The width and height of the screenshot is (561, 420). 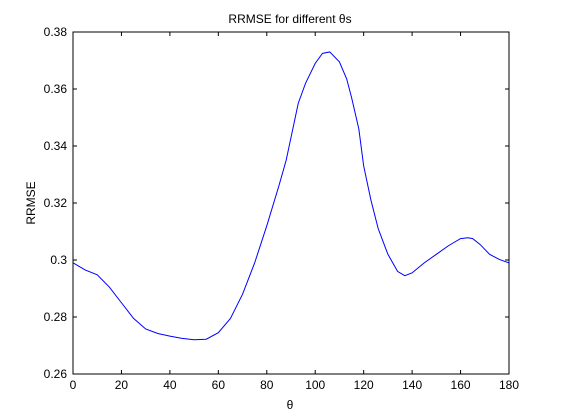 I want to click on x-axis-label: θ, so click(x=290, y=405).